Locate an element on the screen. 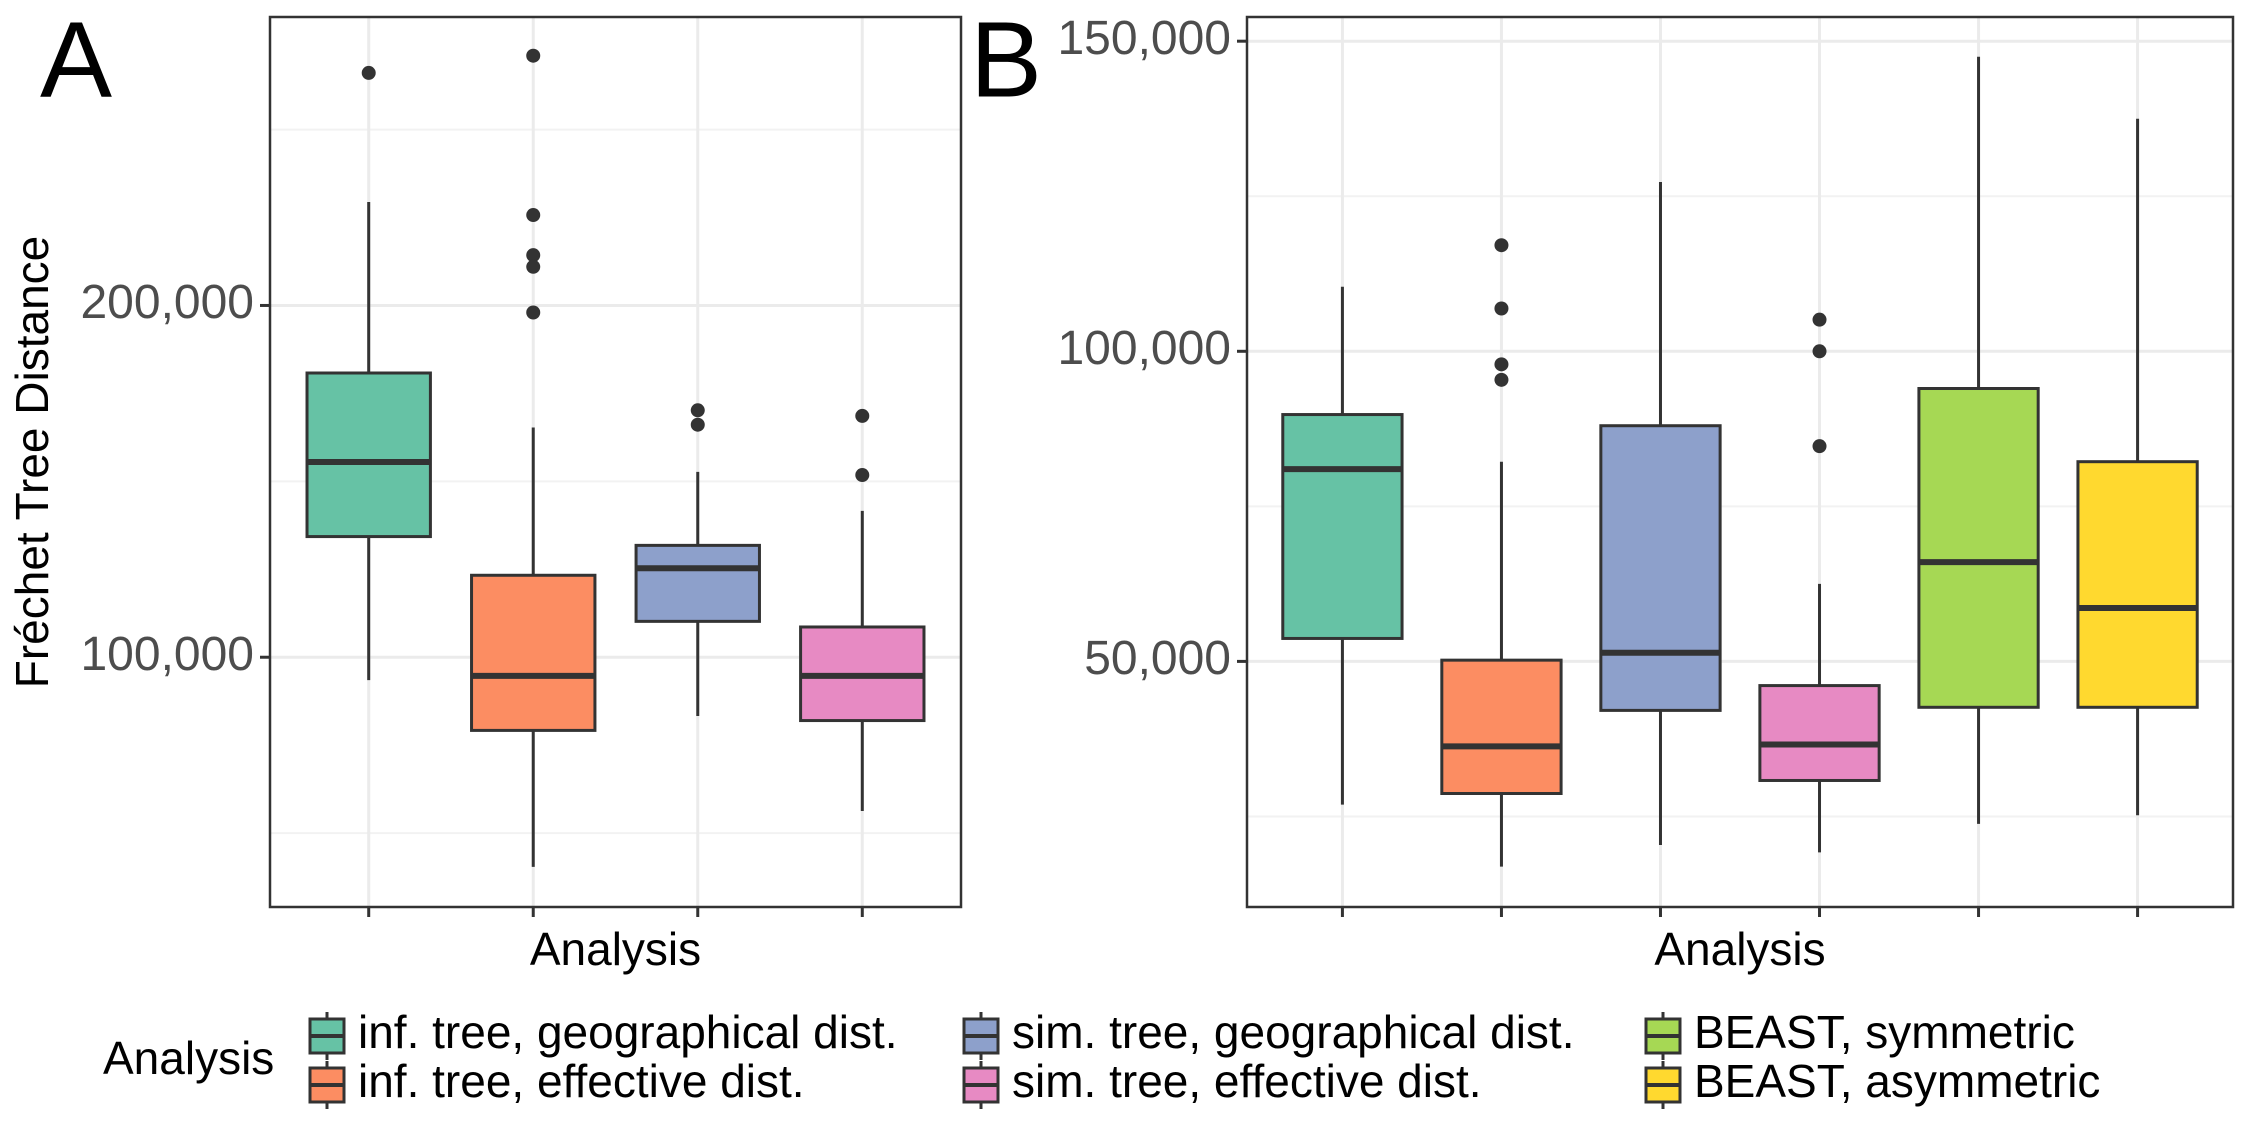 The width and height of the screenshot is (2250, 1125). legend-label: sim. tree, effective dist. is located at coordinates (1247, 1081).